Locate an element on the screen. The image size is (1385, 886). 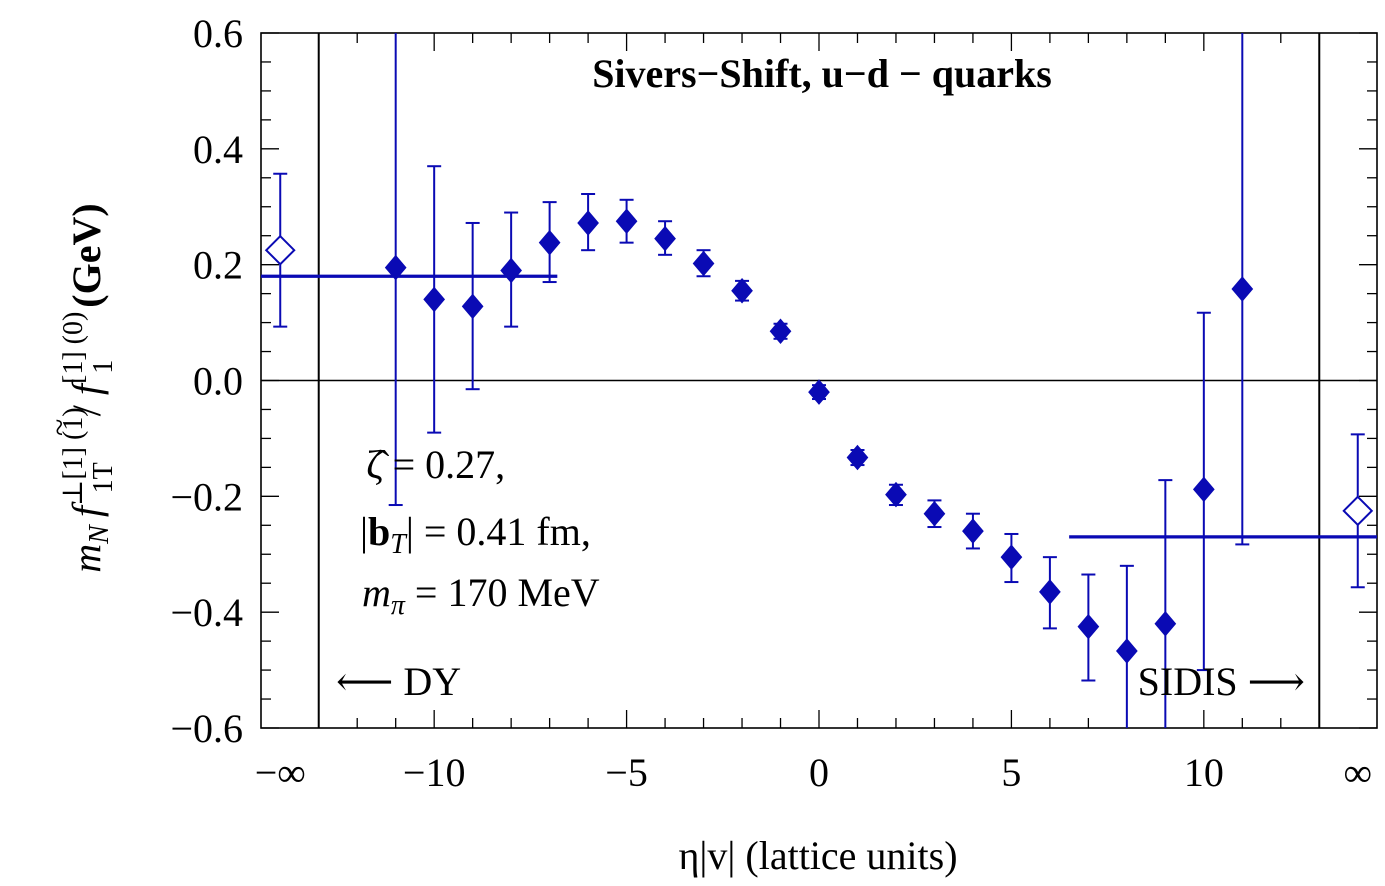
ylabel-f1-sup: ⊥[1] (1) is located at coordinates (73, 456).